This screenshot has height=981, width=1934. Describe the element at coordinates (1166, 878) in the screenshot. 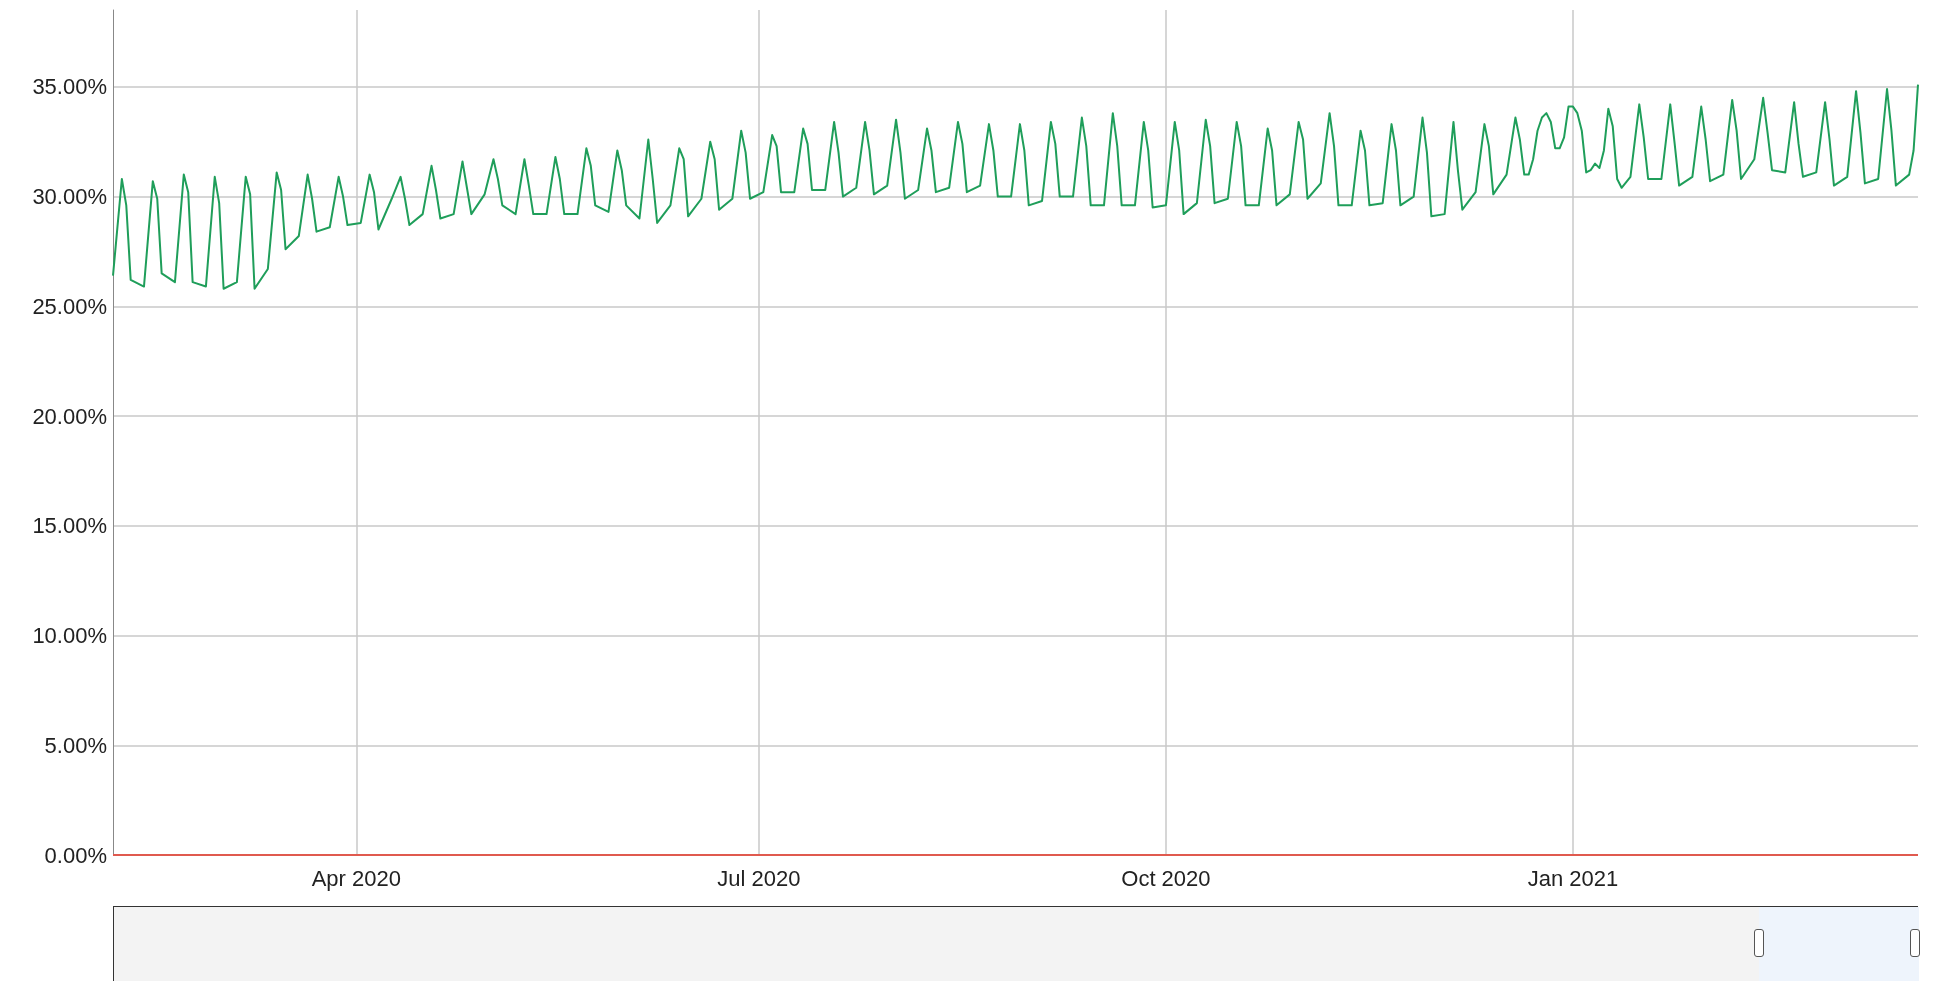

I see `x-tick-label: Oct 2020` at that location.